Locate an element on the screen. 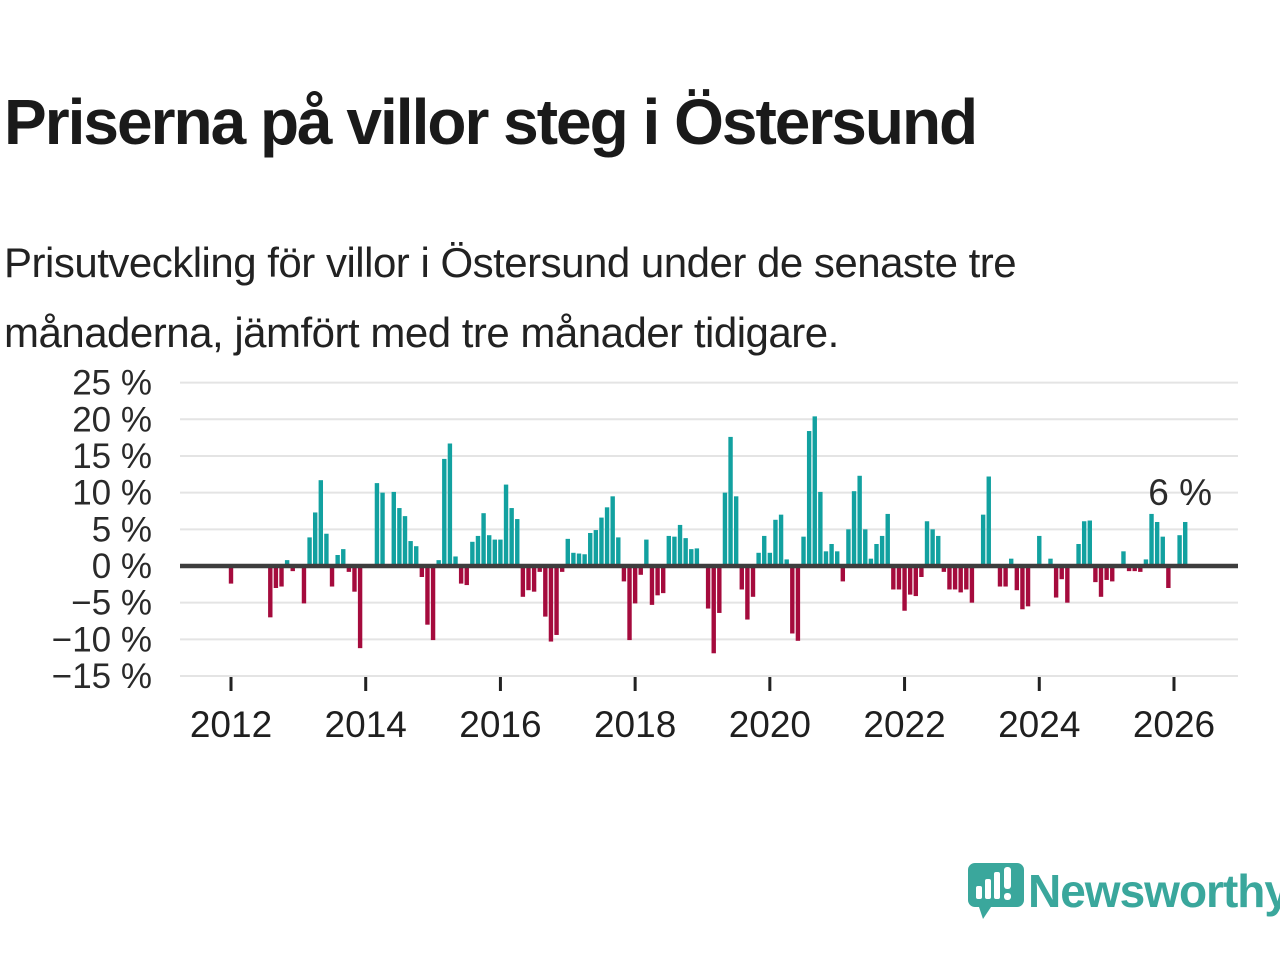  y-axis-label: 0 % is located at coordinates (122, 566).